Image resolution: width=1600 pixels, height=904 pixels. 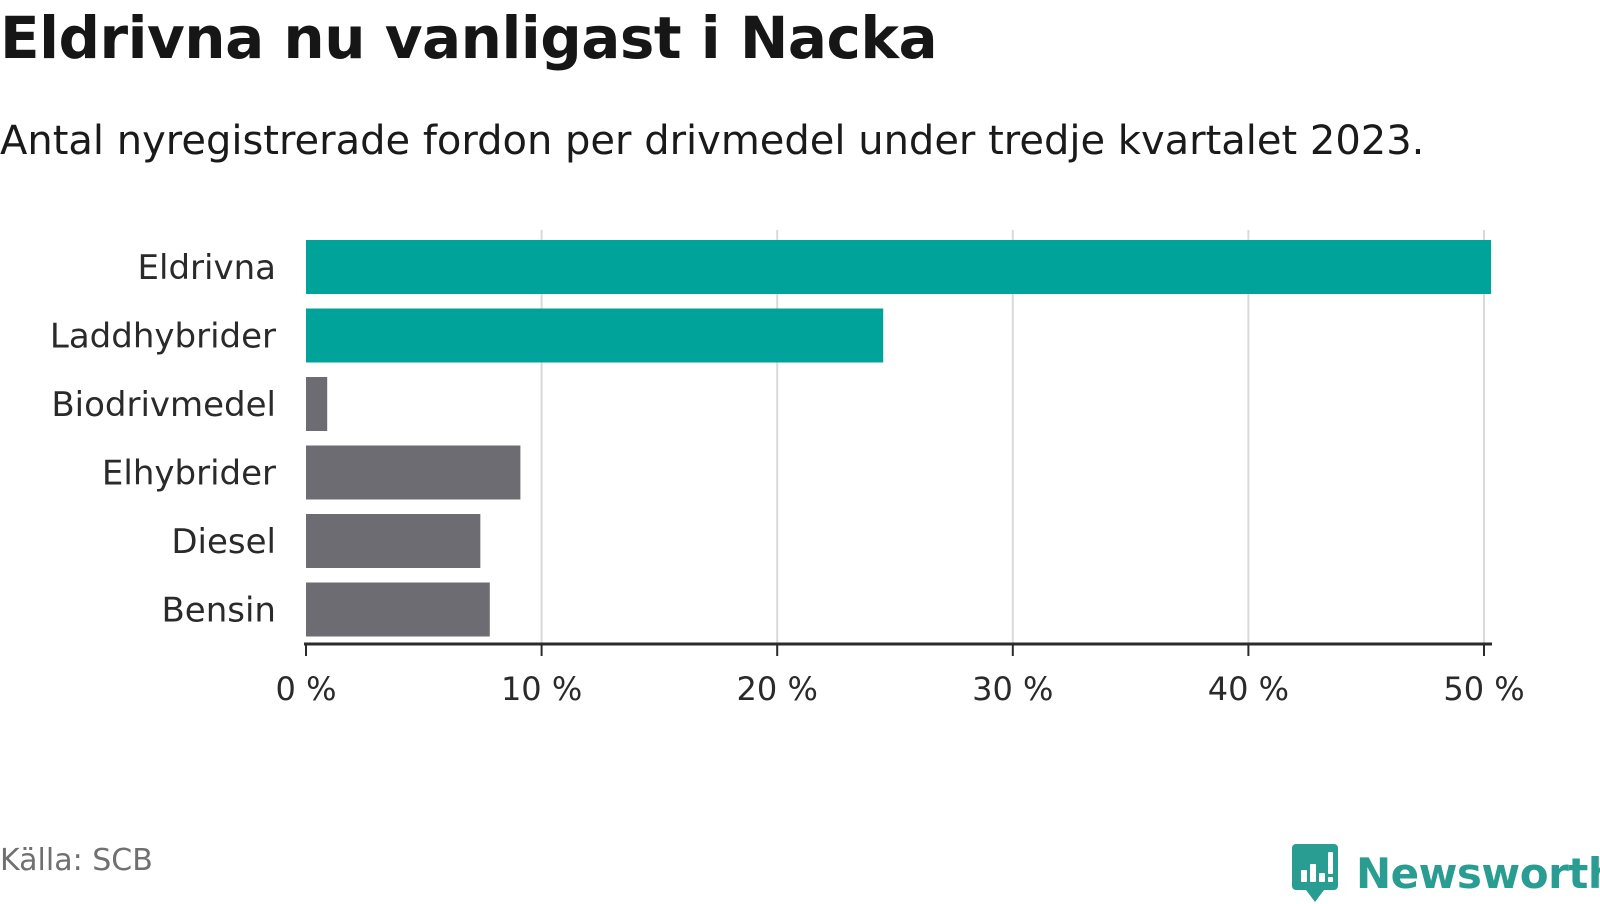 I want to click on x-axis: 0 % 10 % 20 % 30 % 40 % 50 %, so click(x=900, y=675).